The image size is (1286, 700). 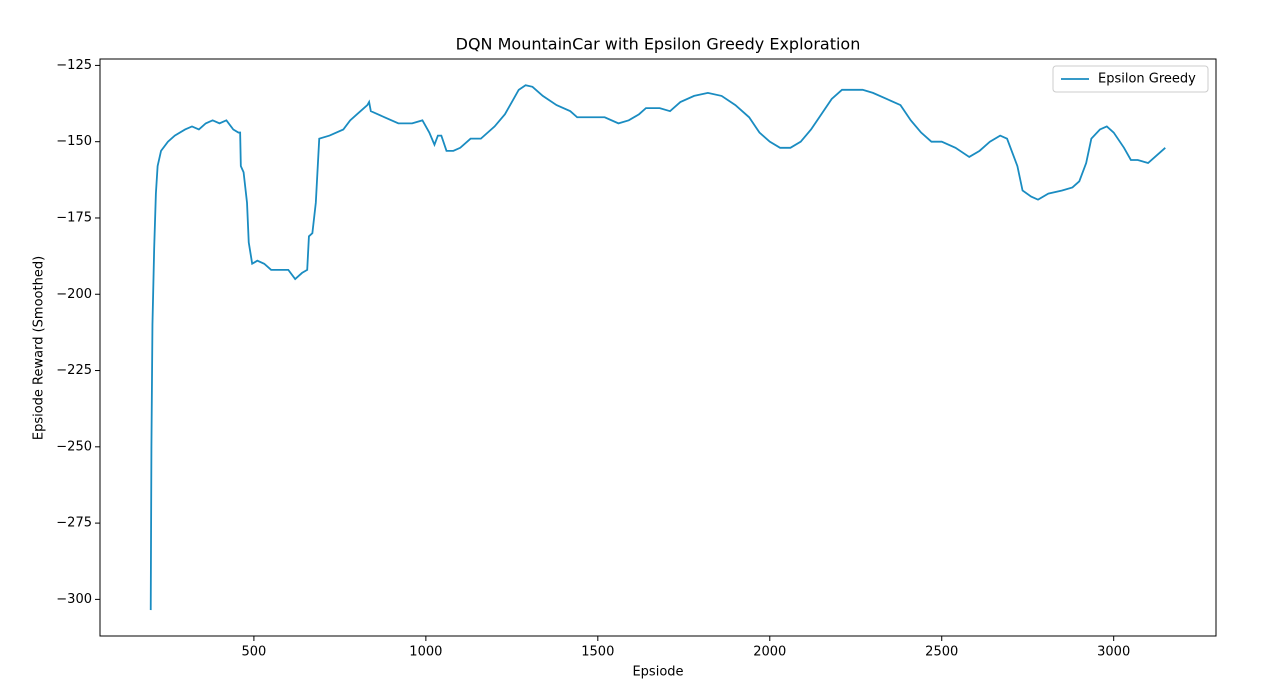 What do you see at coordinates (74, 141) in the screenshot?
I see `y-tick-label: −150` at bounding box center [74, 141].